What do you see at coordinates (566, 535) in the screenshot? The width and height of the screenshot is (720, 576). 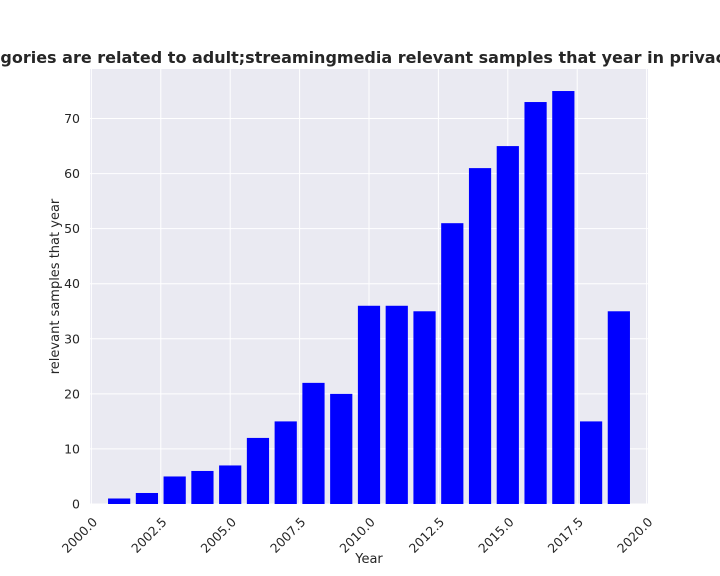 I see `x-tick-label: 2017.5` at bounding box center [566, 535].